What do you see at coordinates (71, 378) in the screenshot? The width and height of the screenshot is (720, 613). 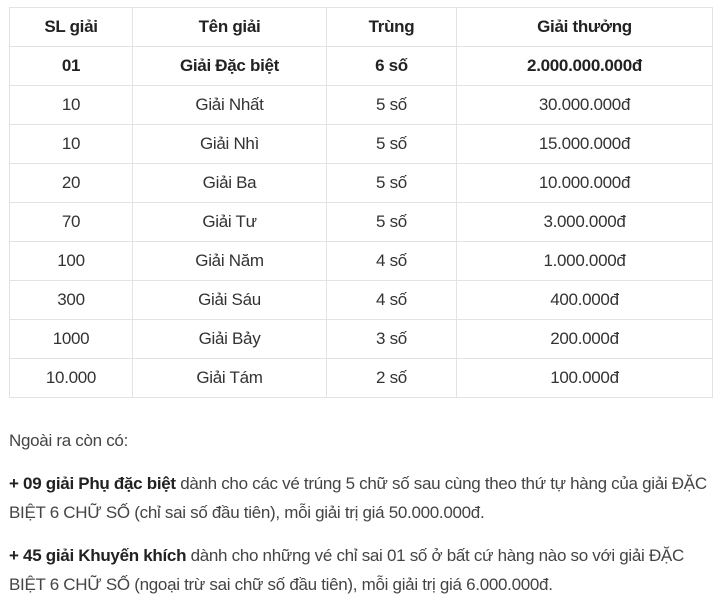 I see `cell-quantity: 10.000` at bounding box center [71, 378].